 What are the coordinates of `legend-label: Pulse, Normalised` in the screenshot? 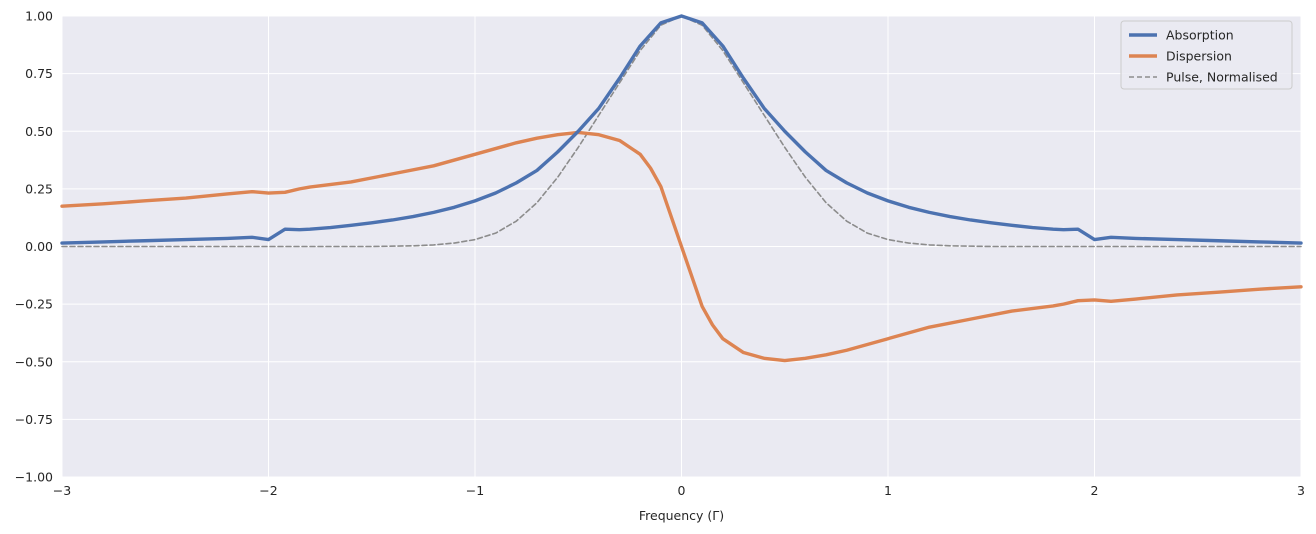 It's located at (1222, 77).